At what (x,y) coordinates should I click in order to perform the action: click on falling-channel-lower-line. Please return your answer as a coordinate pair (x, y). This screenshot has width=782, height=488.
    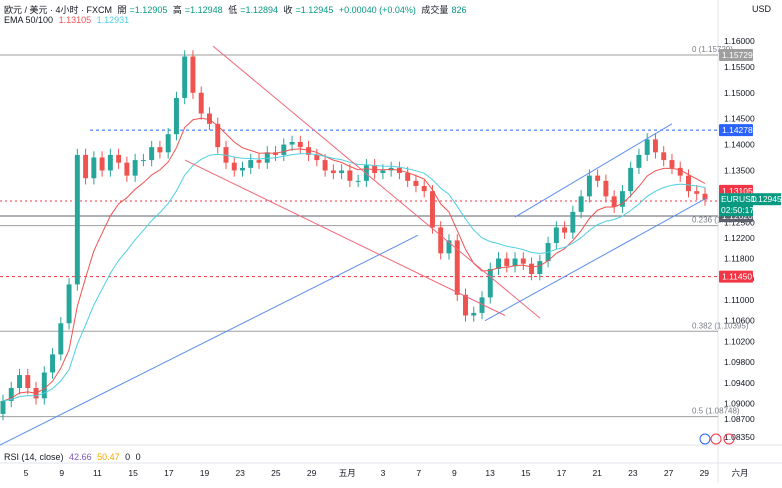
    Looking at the image, I should click on (345, 237).